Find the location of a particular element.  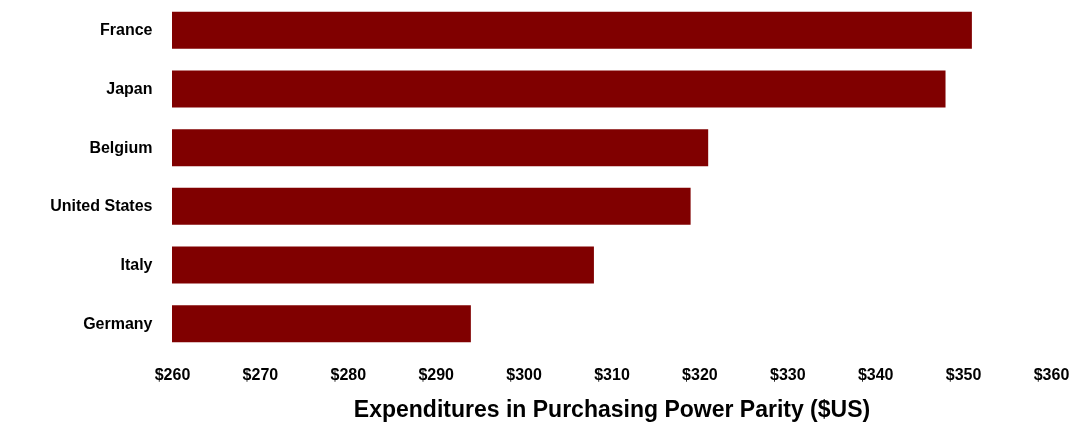

x-tick-label: $300 is located at coordinates (524, 374).